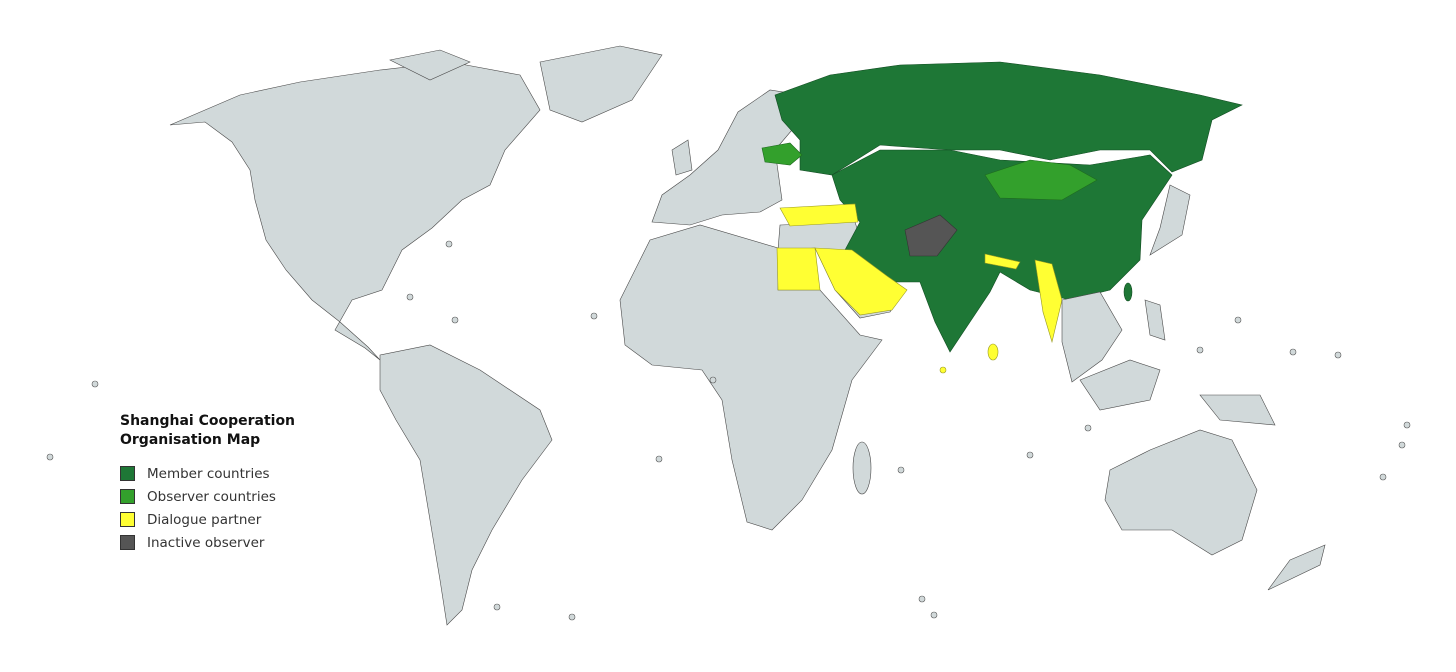  I want to click on afghanistan, so click(931, 235).